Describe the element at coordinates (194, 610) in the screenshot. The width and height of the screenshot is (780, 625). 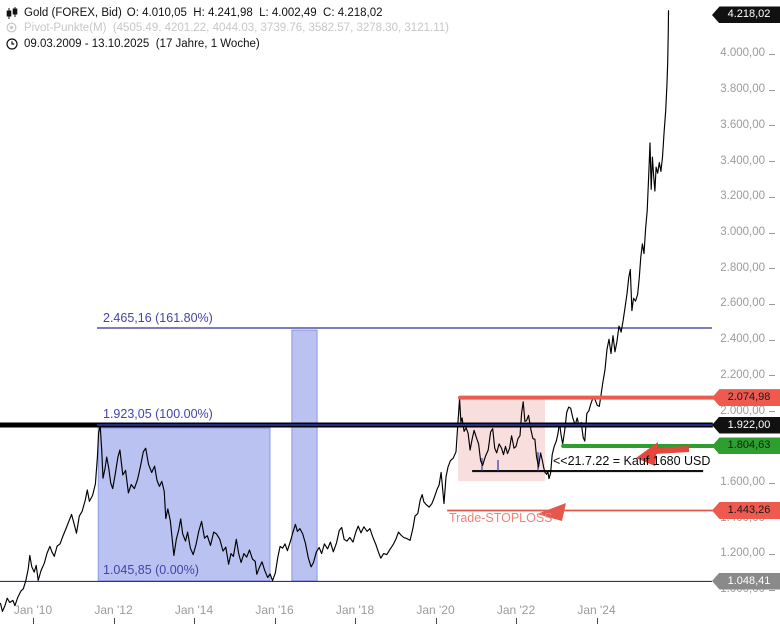
I see `x-tick-label: Jan '14` at that location.